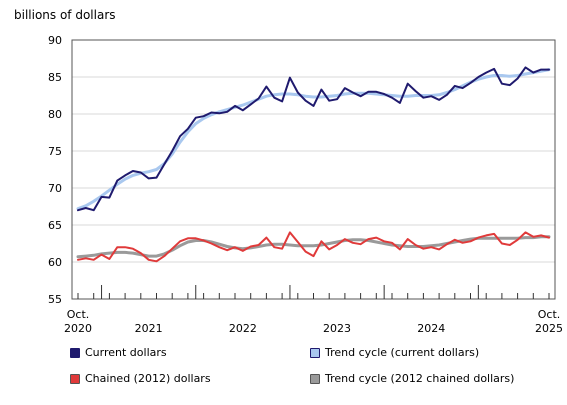 The width and height of the screenshot is (567, 405). Describe the element at coordinates (431, 328) in the screenshot. I see `x-tick-label: 2024` at that location.